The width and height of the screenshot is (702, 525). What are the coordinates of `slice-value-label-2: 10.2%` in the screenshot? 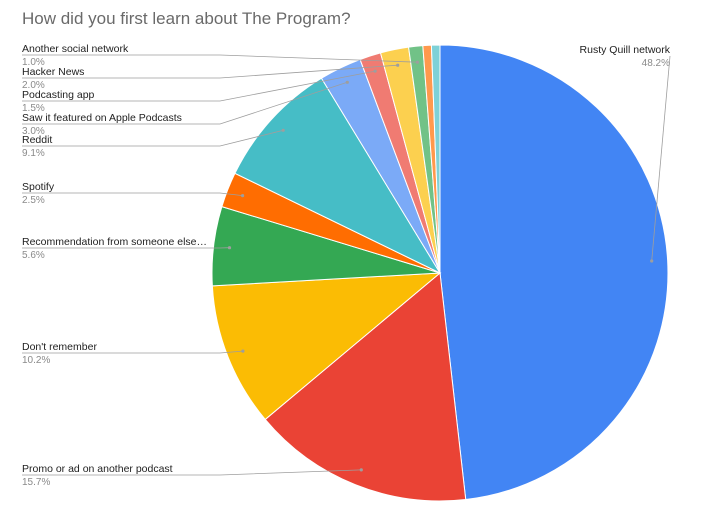 It's located at (36, 360).